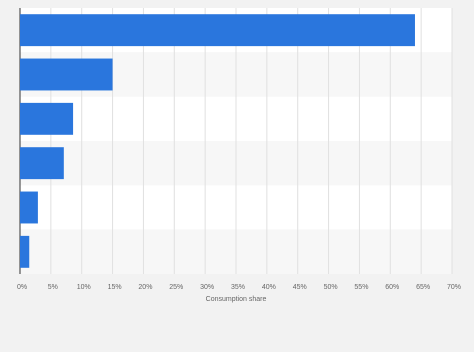 This screenshot has width=474, height=352. Describe the element at coordinates (269, 287) in the screenshot. I see `x-tick-label: 40%` at that location.